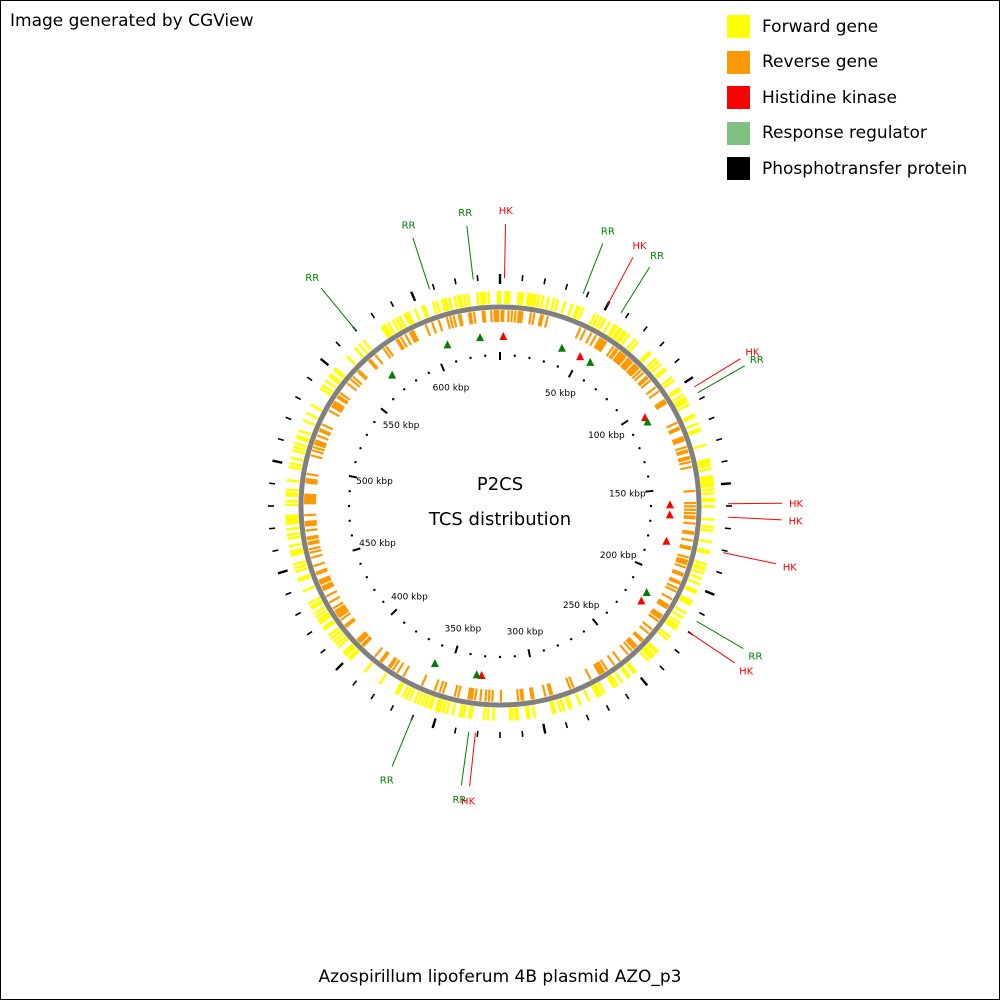 Image resolution: width=1000 pixels, height=1000 pixels. What do you see at coordinates (757, 360) in the screenshot?
I see `callout-label: RR` at bounding box center [757, 360].